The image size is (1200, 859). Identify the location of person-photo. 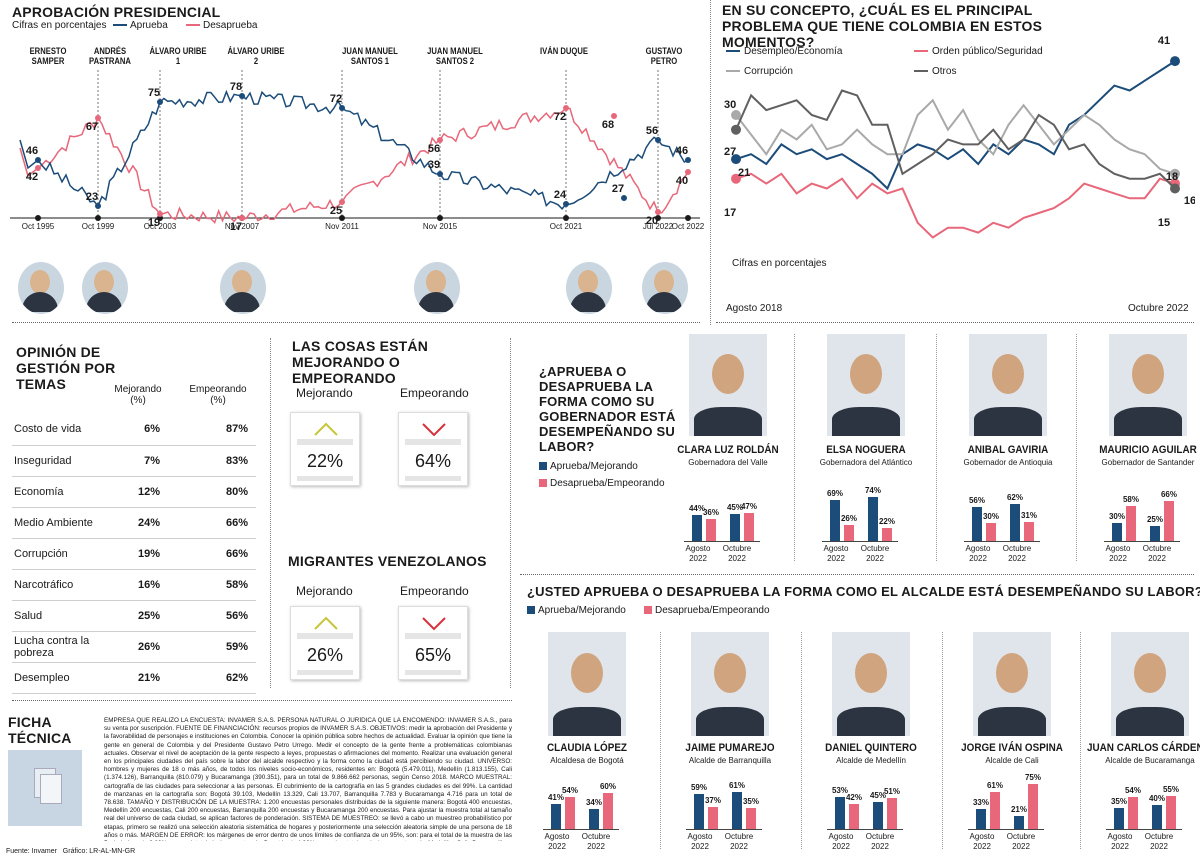
(728, 385).